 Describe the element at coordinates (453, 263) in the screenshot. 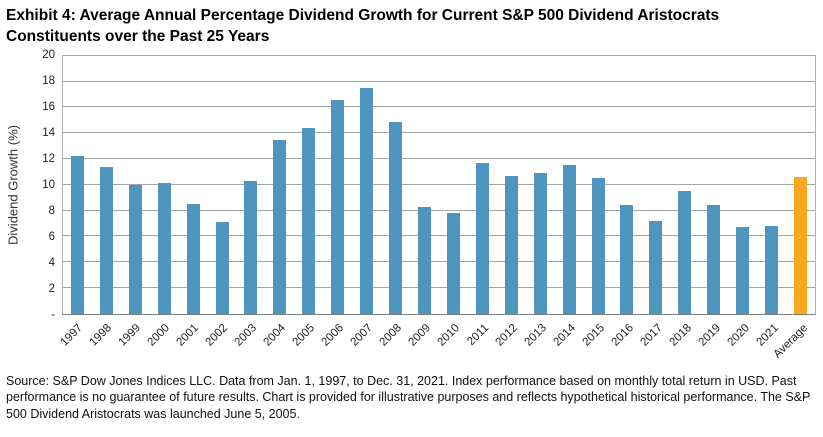

I see `bar-2010` at that location.